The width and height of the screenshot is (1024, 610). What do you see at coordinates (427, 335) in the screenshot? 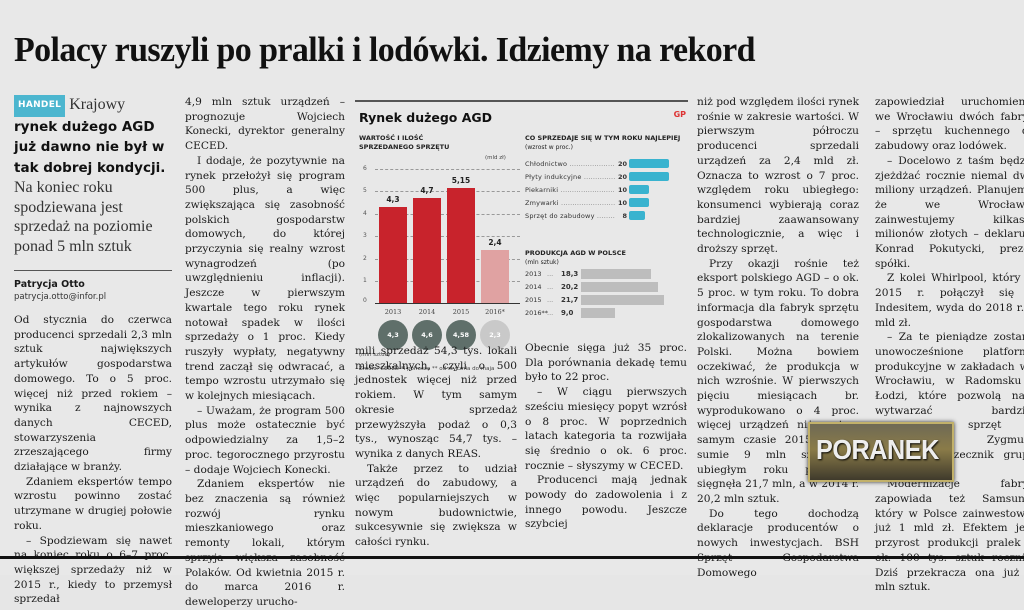
I see `units-circle: 4,6` at bounding box center [427, 335].